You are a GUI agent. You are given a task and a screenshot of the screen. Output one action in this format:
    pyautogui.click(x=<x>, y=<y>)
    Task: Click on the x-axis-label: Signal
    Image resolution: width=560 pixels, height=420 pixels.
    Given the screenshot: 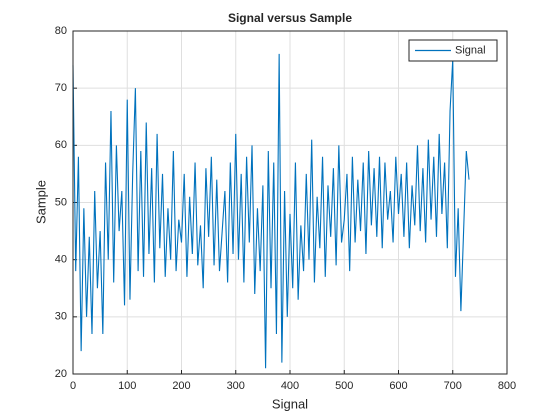 What is the action you would take?
    pyautogui.click(x=290, y=403)
    